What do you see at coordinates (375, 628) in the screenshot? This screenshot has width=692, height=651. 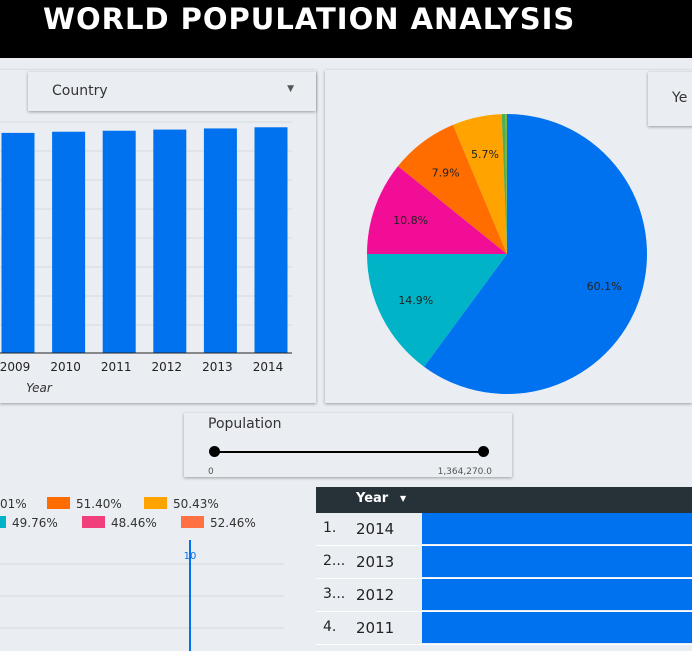 I see `row-year: 2011` at bounding box center [375, 628].